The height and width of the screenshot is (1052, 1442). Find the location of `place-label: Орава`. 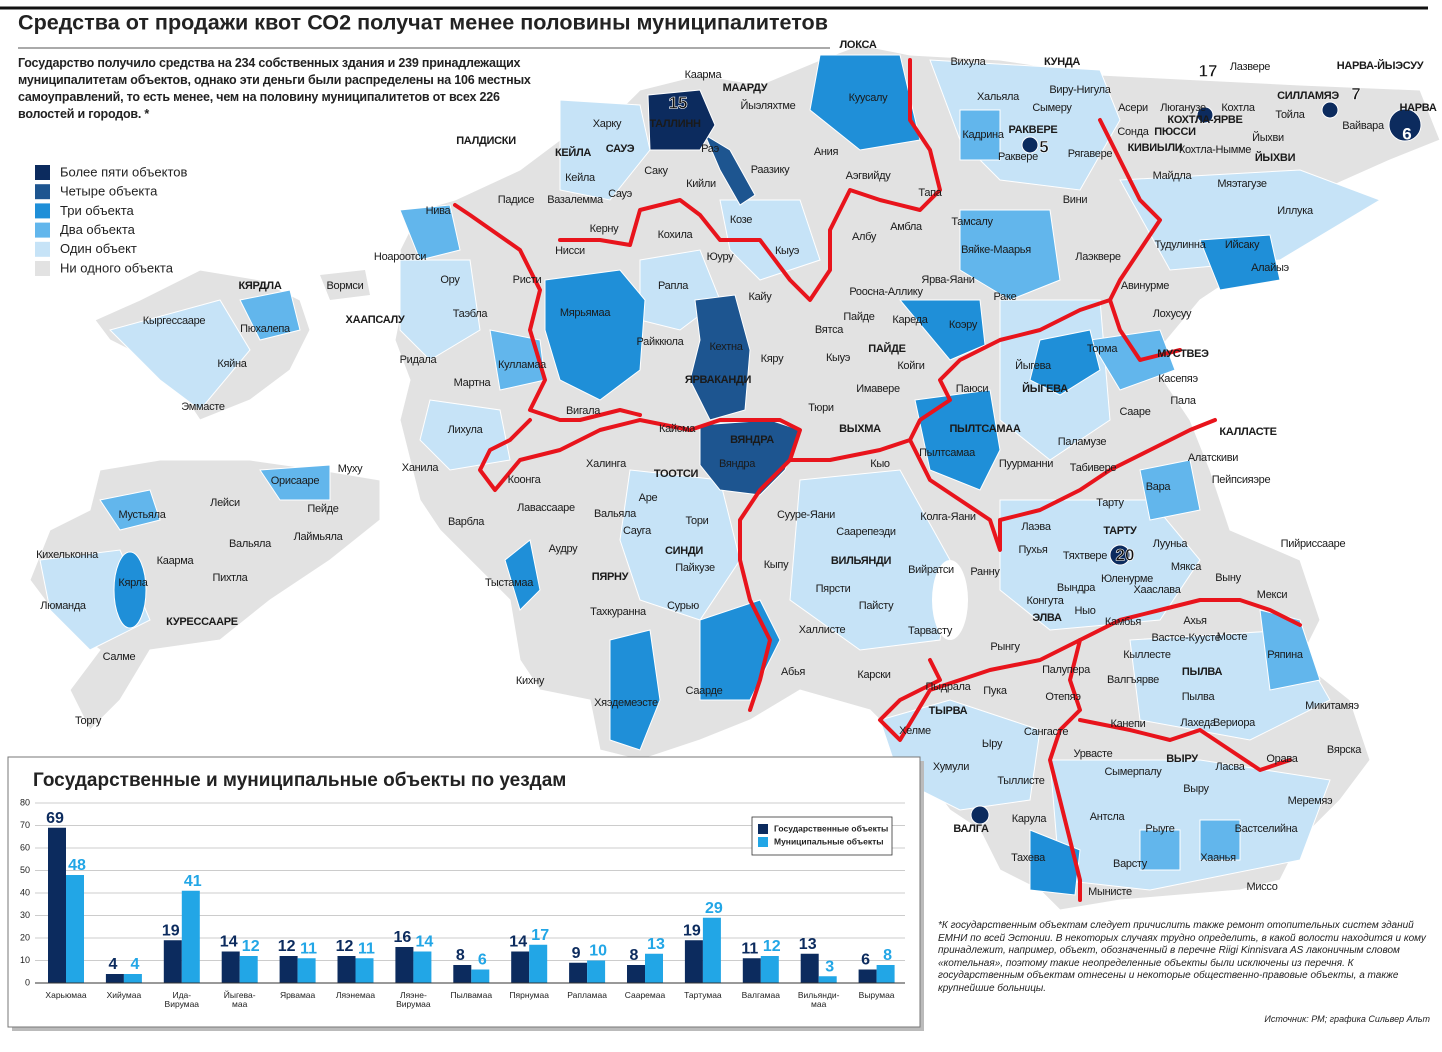

place-label: Орава is located at coordinates (1282, 759).